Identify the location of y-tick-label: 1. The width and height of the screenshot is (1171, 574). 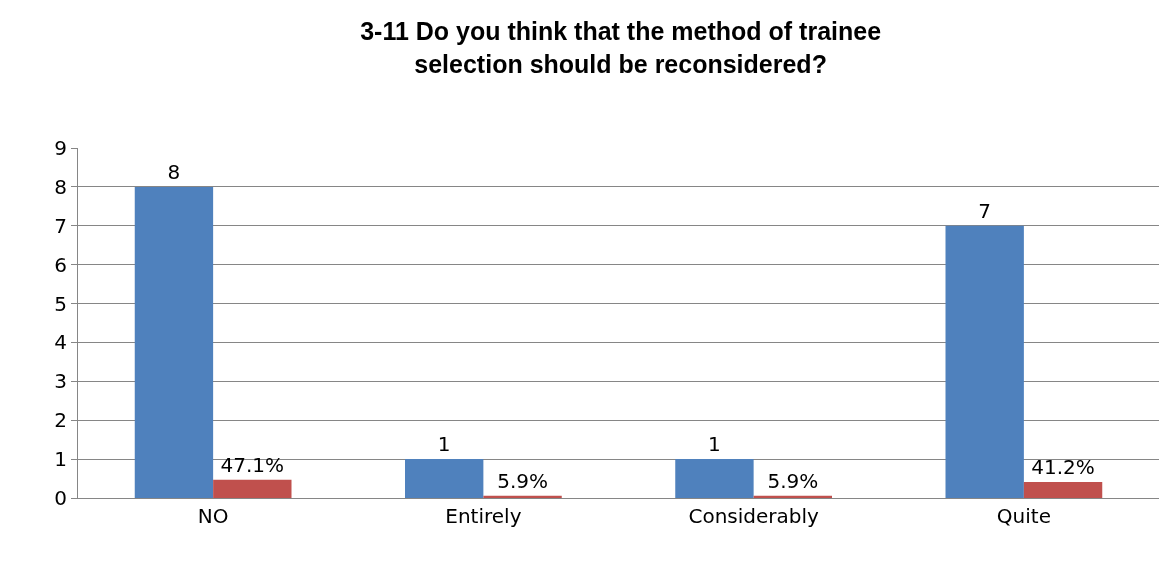
(60, 459).